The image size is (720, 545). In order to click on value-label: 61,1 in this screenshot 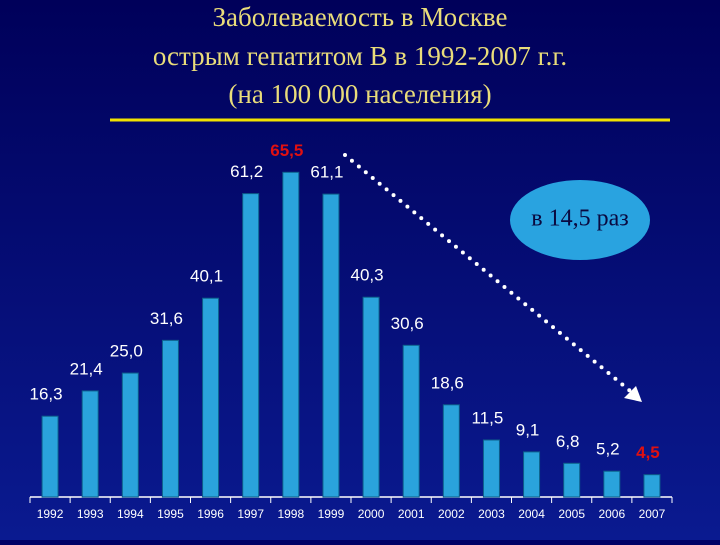, I will do `click(326, 172)`.